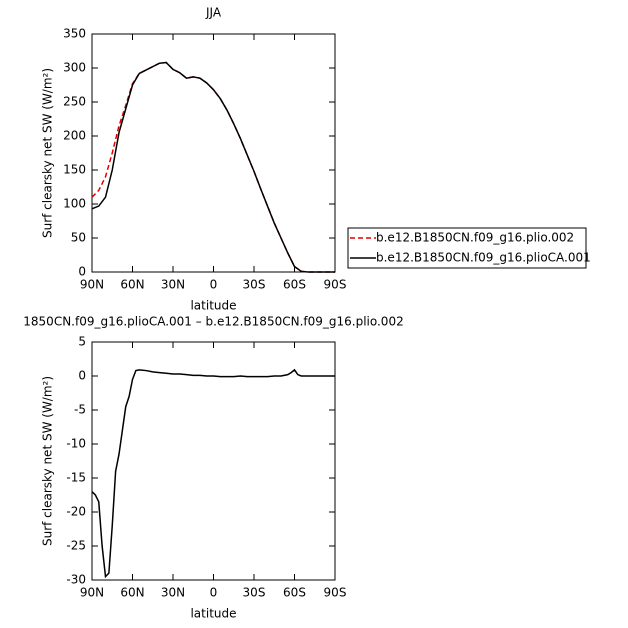 The width and height of the screenshot is (628, 628). Describe the element at coordinates (76, 444) in the screenshot. I see `y-tick-label: -10` at that location.